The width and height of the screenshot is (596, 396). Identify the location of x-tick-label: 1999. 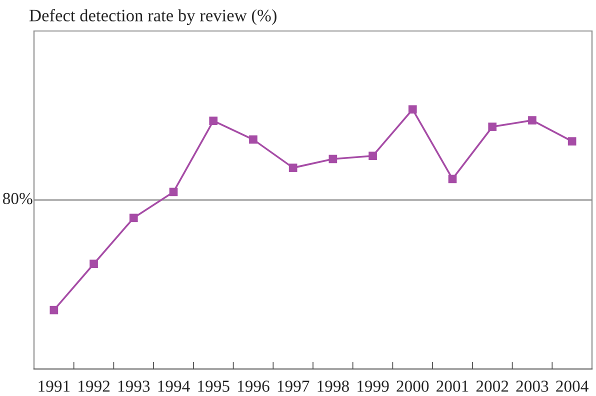
(373, 386).